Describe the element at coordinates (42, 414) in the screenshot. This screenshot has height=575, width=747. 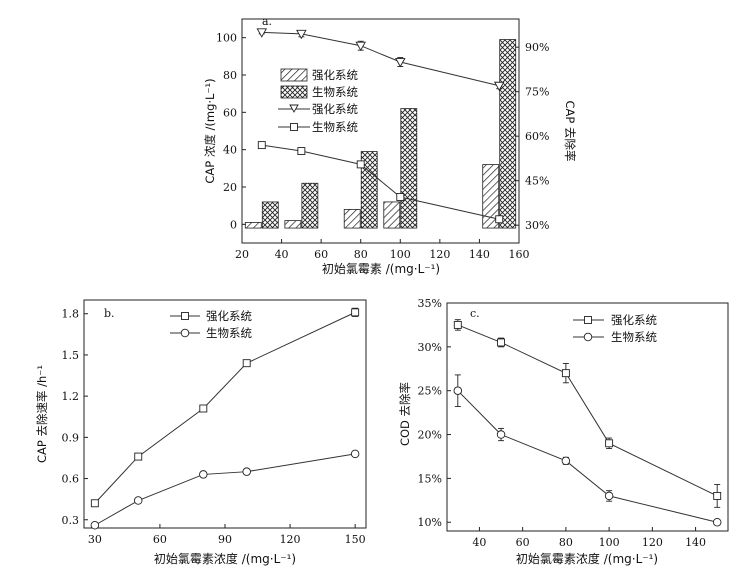
I see `panel-b-ylabel: CAP 去除速率 /h⁻¹` at that location.